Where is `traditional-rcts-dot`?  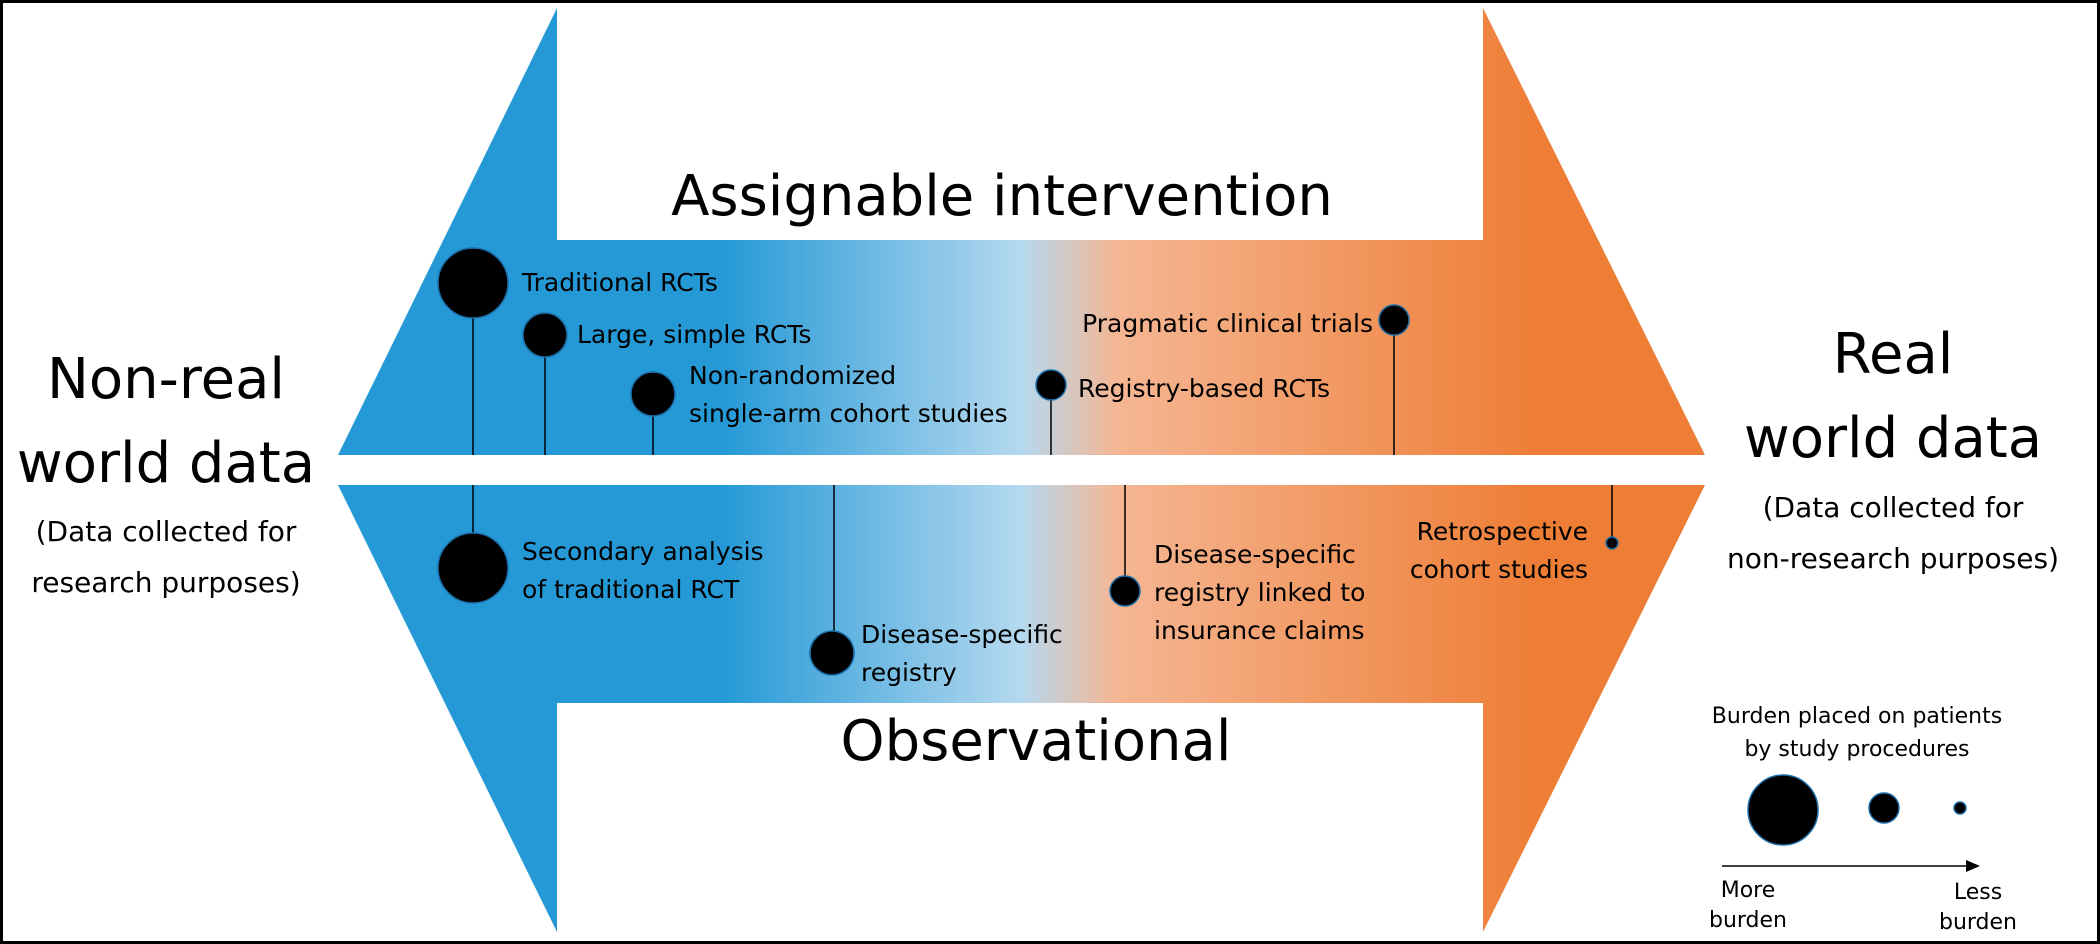 traditional-rcts-dot is located at coordinates (473, 283).